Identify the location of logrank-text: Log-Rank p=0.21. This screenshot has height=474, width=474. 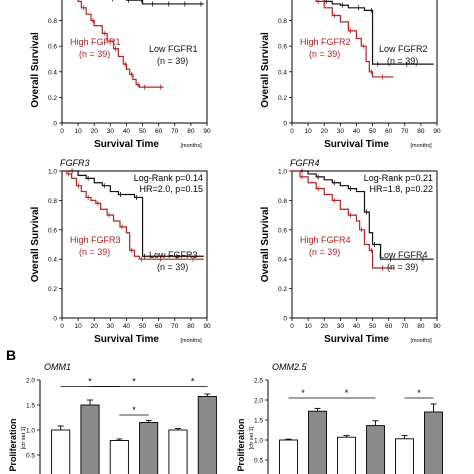
(398, 178).